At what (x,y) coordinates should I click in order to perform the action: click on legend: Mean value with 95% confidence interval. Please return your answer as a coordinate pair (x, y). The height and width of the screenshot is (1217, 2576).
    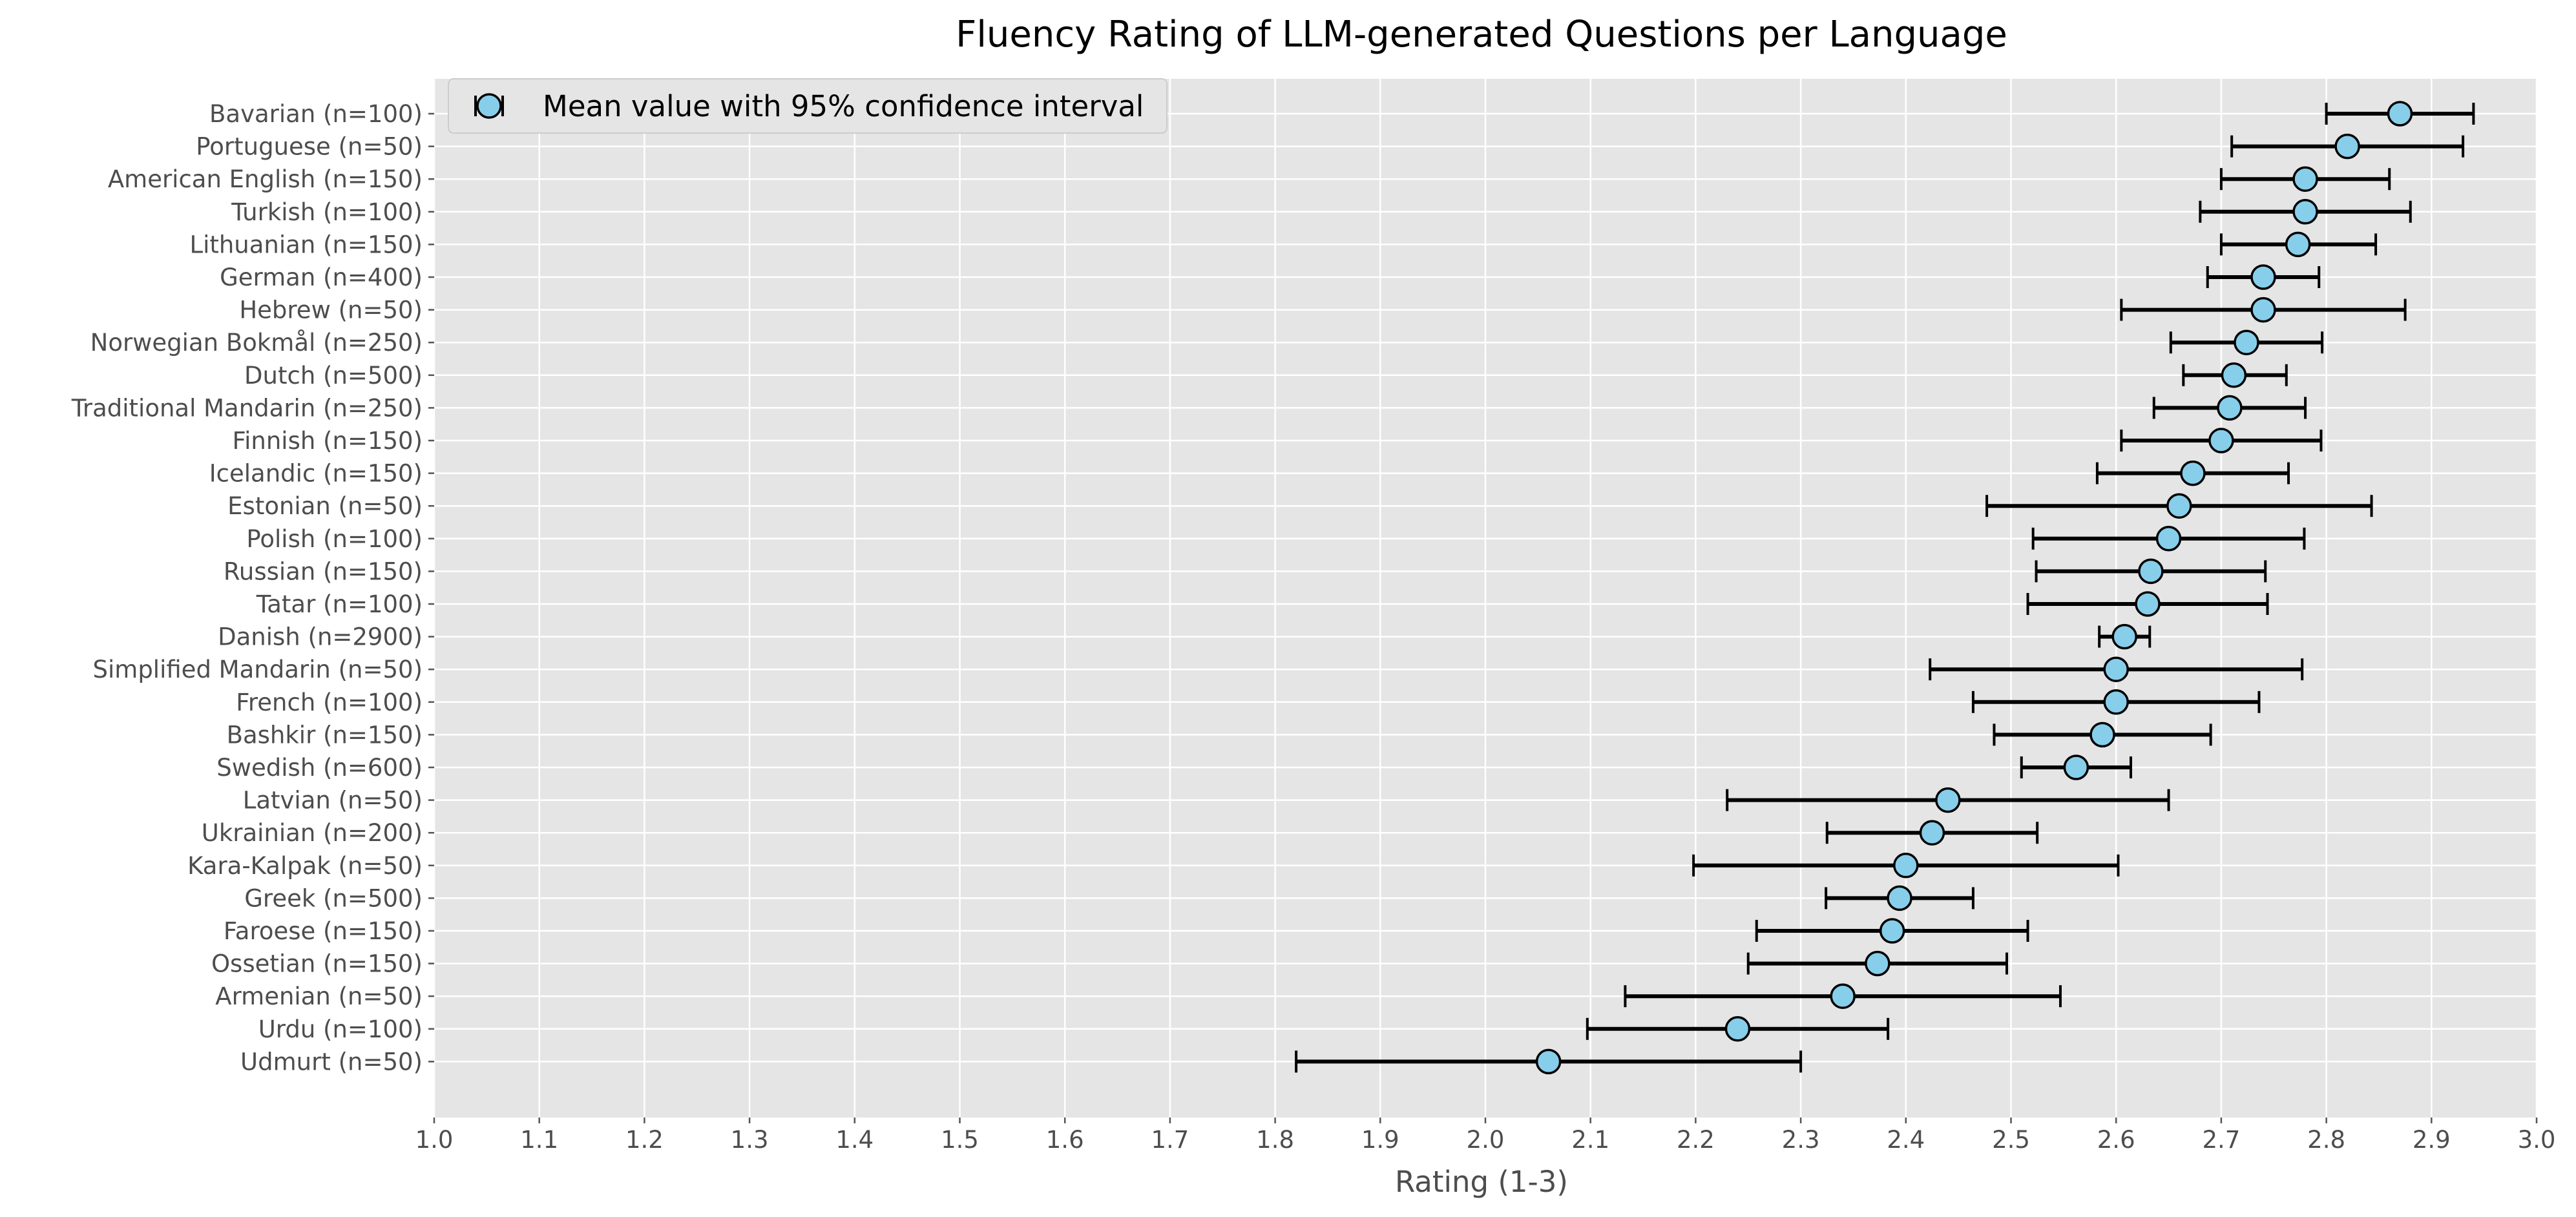
    Looking at the image, I should click on (808, 106).